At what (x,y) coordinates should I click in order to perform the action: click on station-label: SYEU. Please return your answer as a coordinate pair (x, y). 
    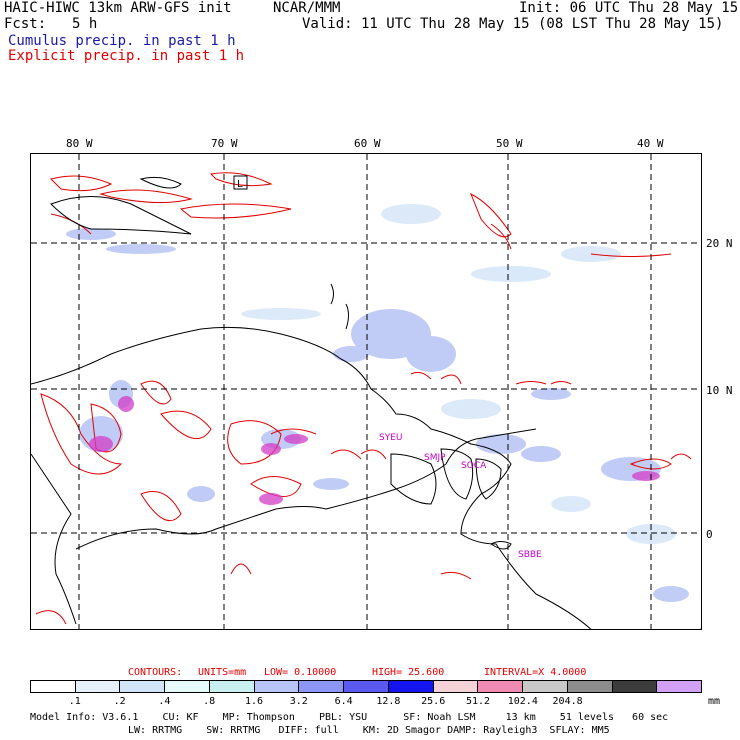
    Looking at the image, I should click on (390, 438).